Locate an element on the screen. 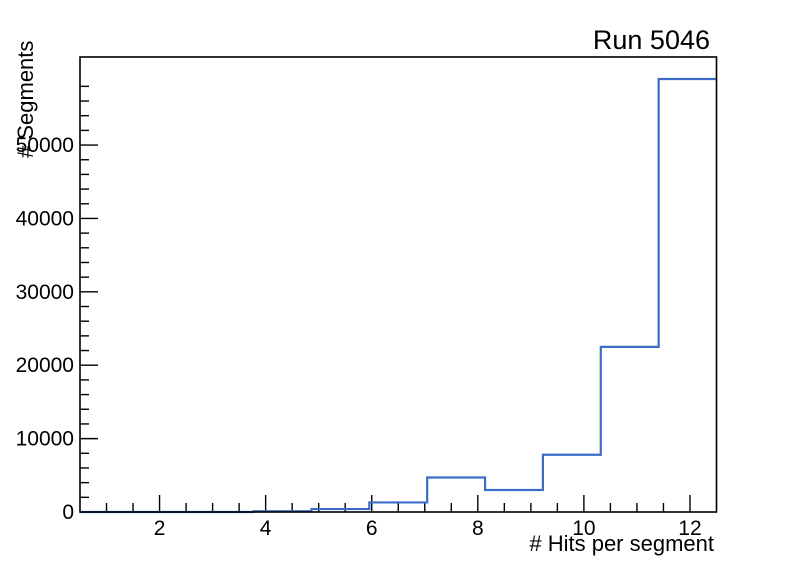  x-axis-title: # Hits per segment is located at coordinates (621, 543).